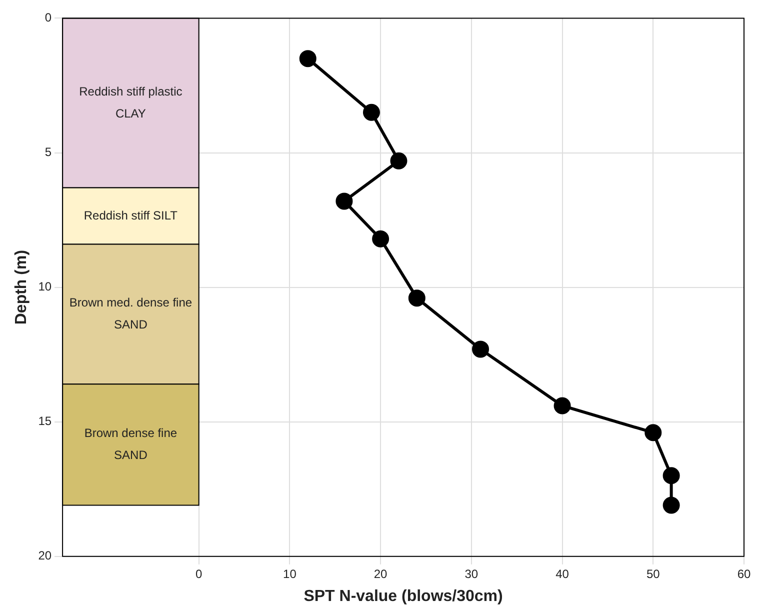 The image size is (766, 616). Describe the element at coordinates (45, 421) in the screenshot. I see `y-tick-label: 15` at that location.